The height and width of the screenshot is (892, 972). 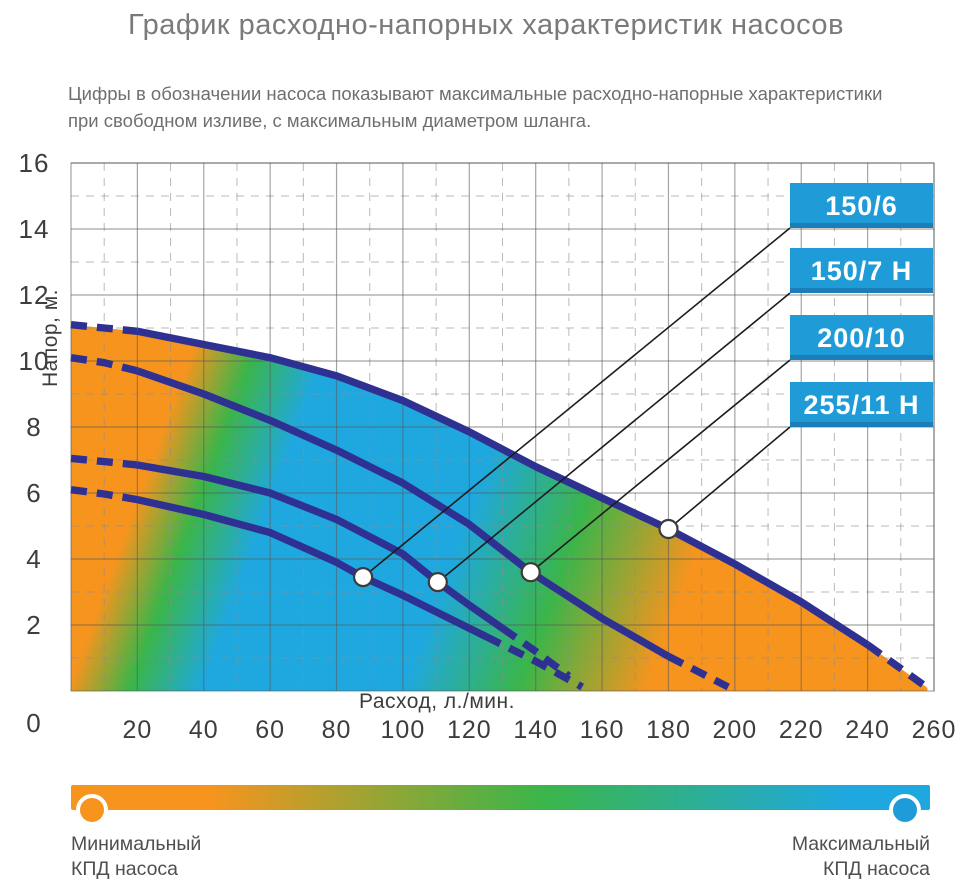 I want to click on x-tick-260: 260, so click(x=934, y=730).